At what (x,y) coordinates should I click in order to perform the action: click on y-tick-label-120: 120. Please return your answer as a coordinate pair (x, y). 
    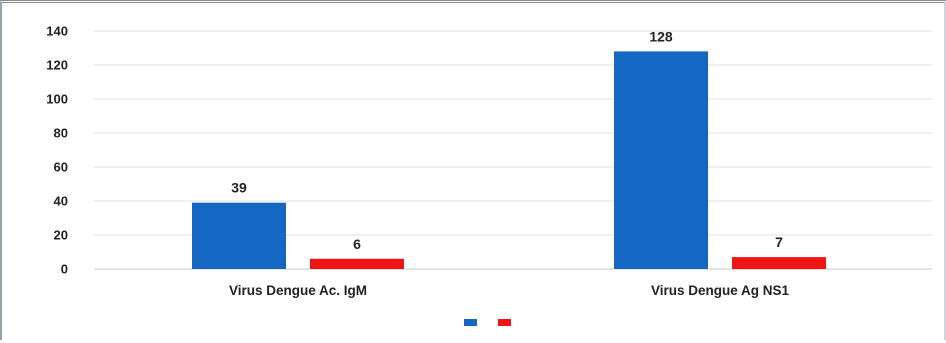
    Looking at the image, I should click on (57, 65).